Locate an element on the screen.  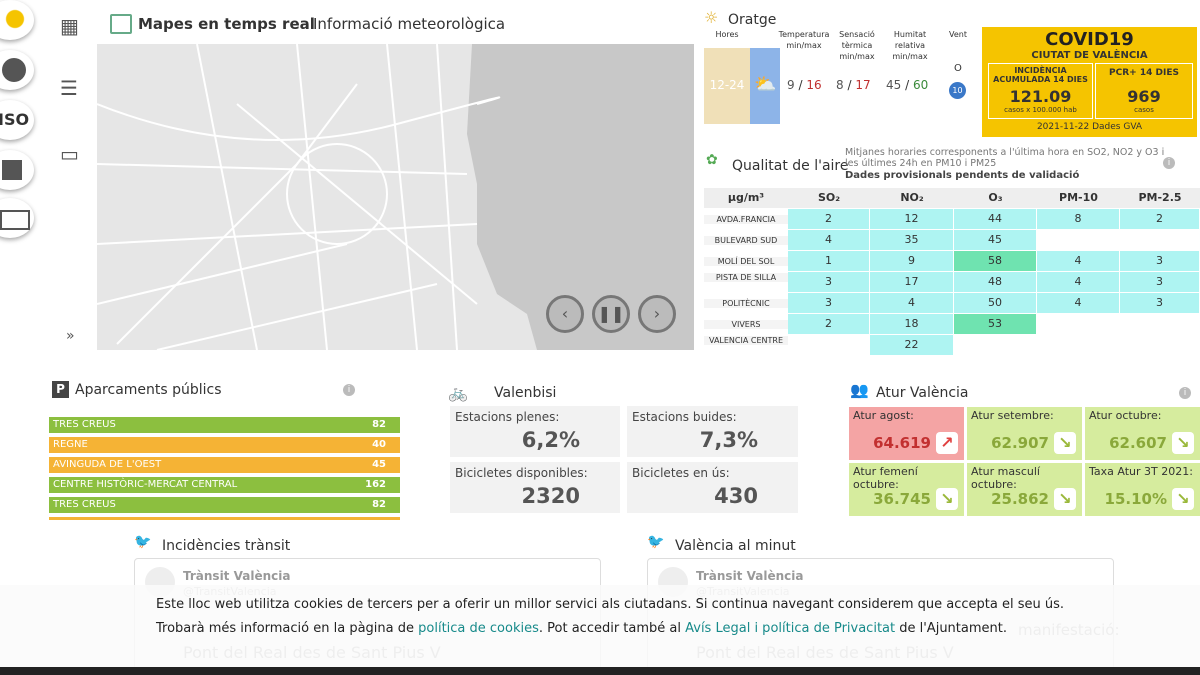
iso-label: ISO is located at coordinates (15, 119).